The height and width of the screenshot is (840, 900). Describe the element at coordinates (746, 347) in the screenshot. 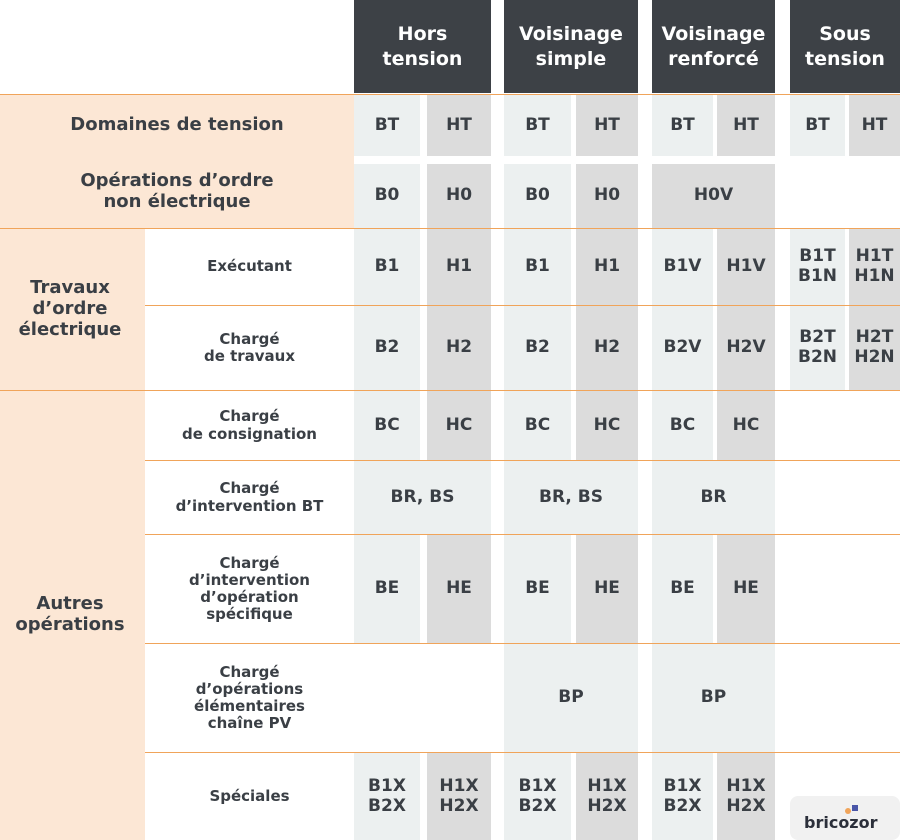

I see `cell-code: H2V` at that location.